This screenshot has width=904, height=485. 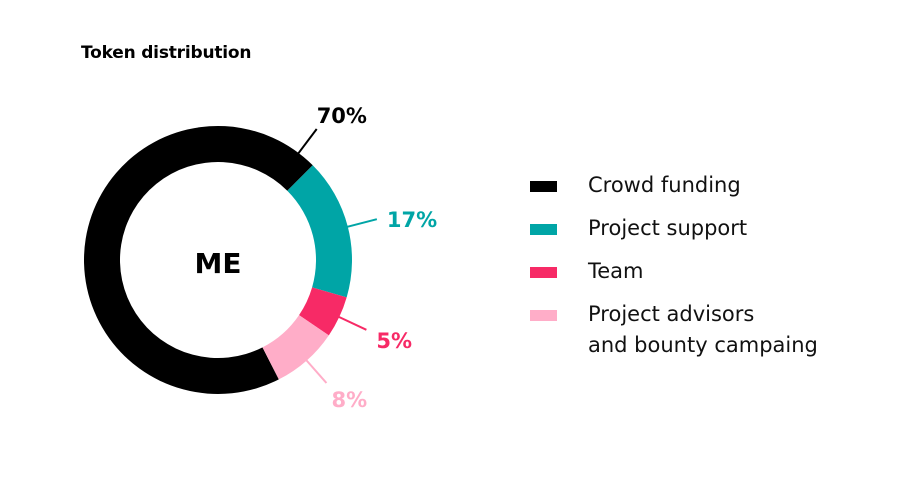 I want to click on leader-line-project-support, so click(x=360, y=223).